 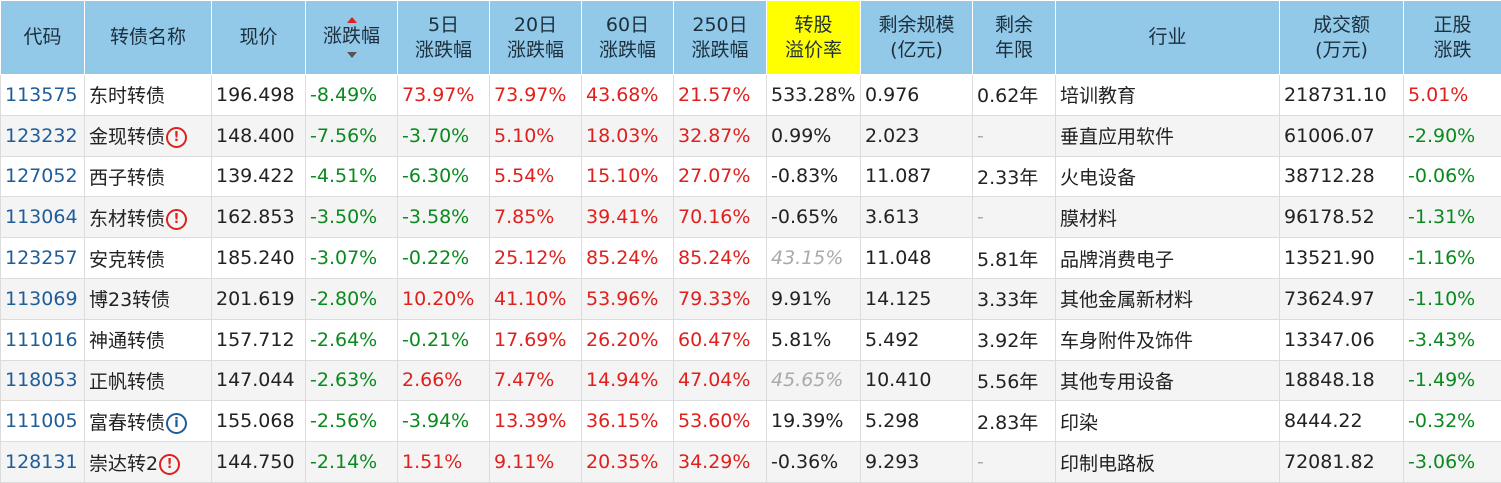 I want to click on cell-volume: 96178.52, so click(x=1341, y=217).